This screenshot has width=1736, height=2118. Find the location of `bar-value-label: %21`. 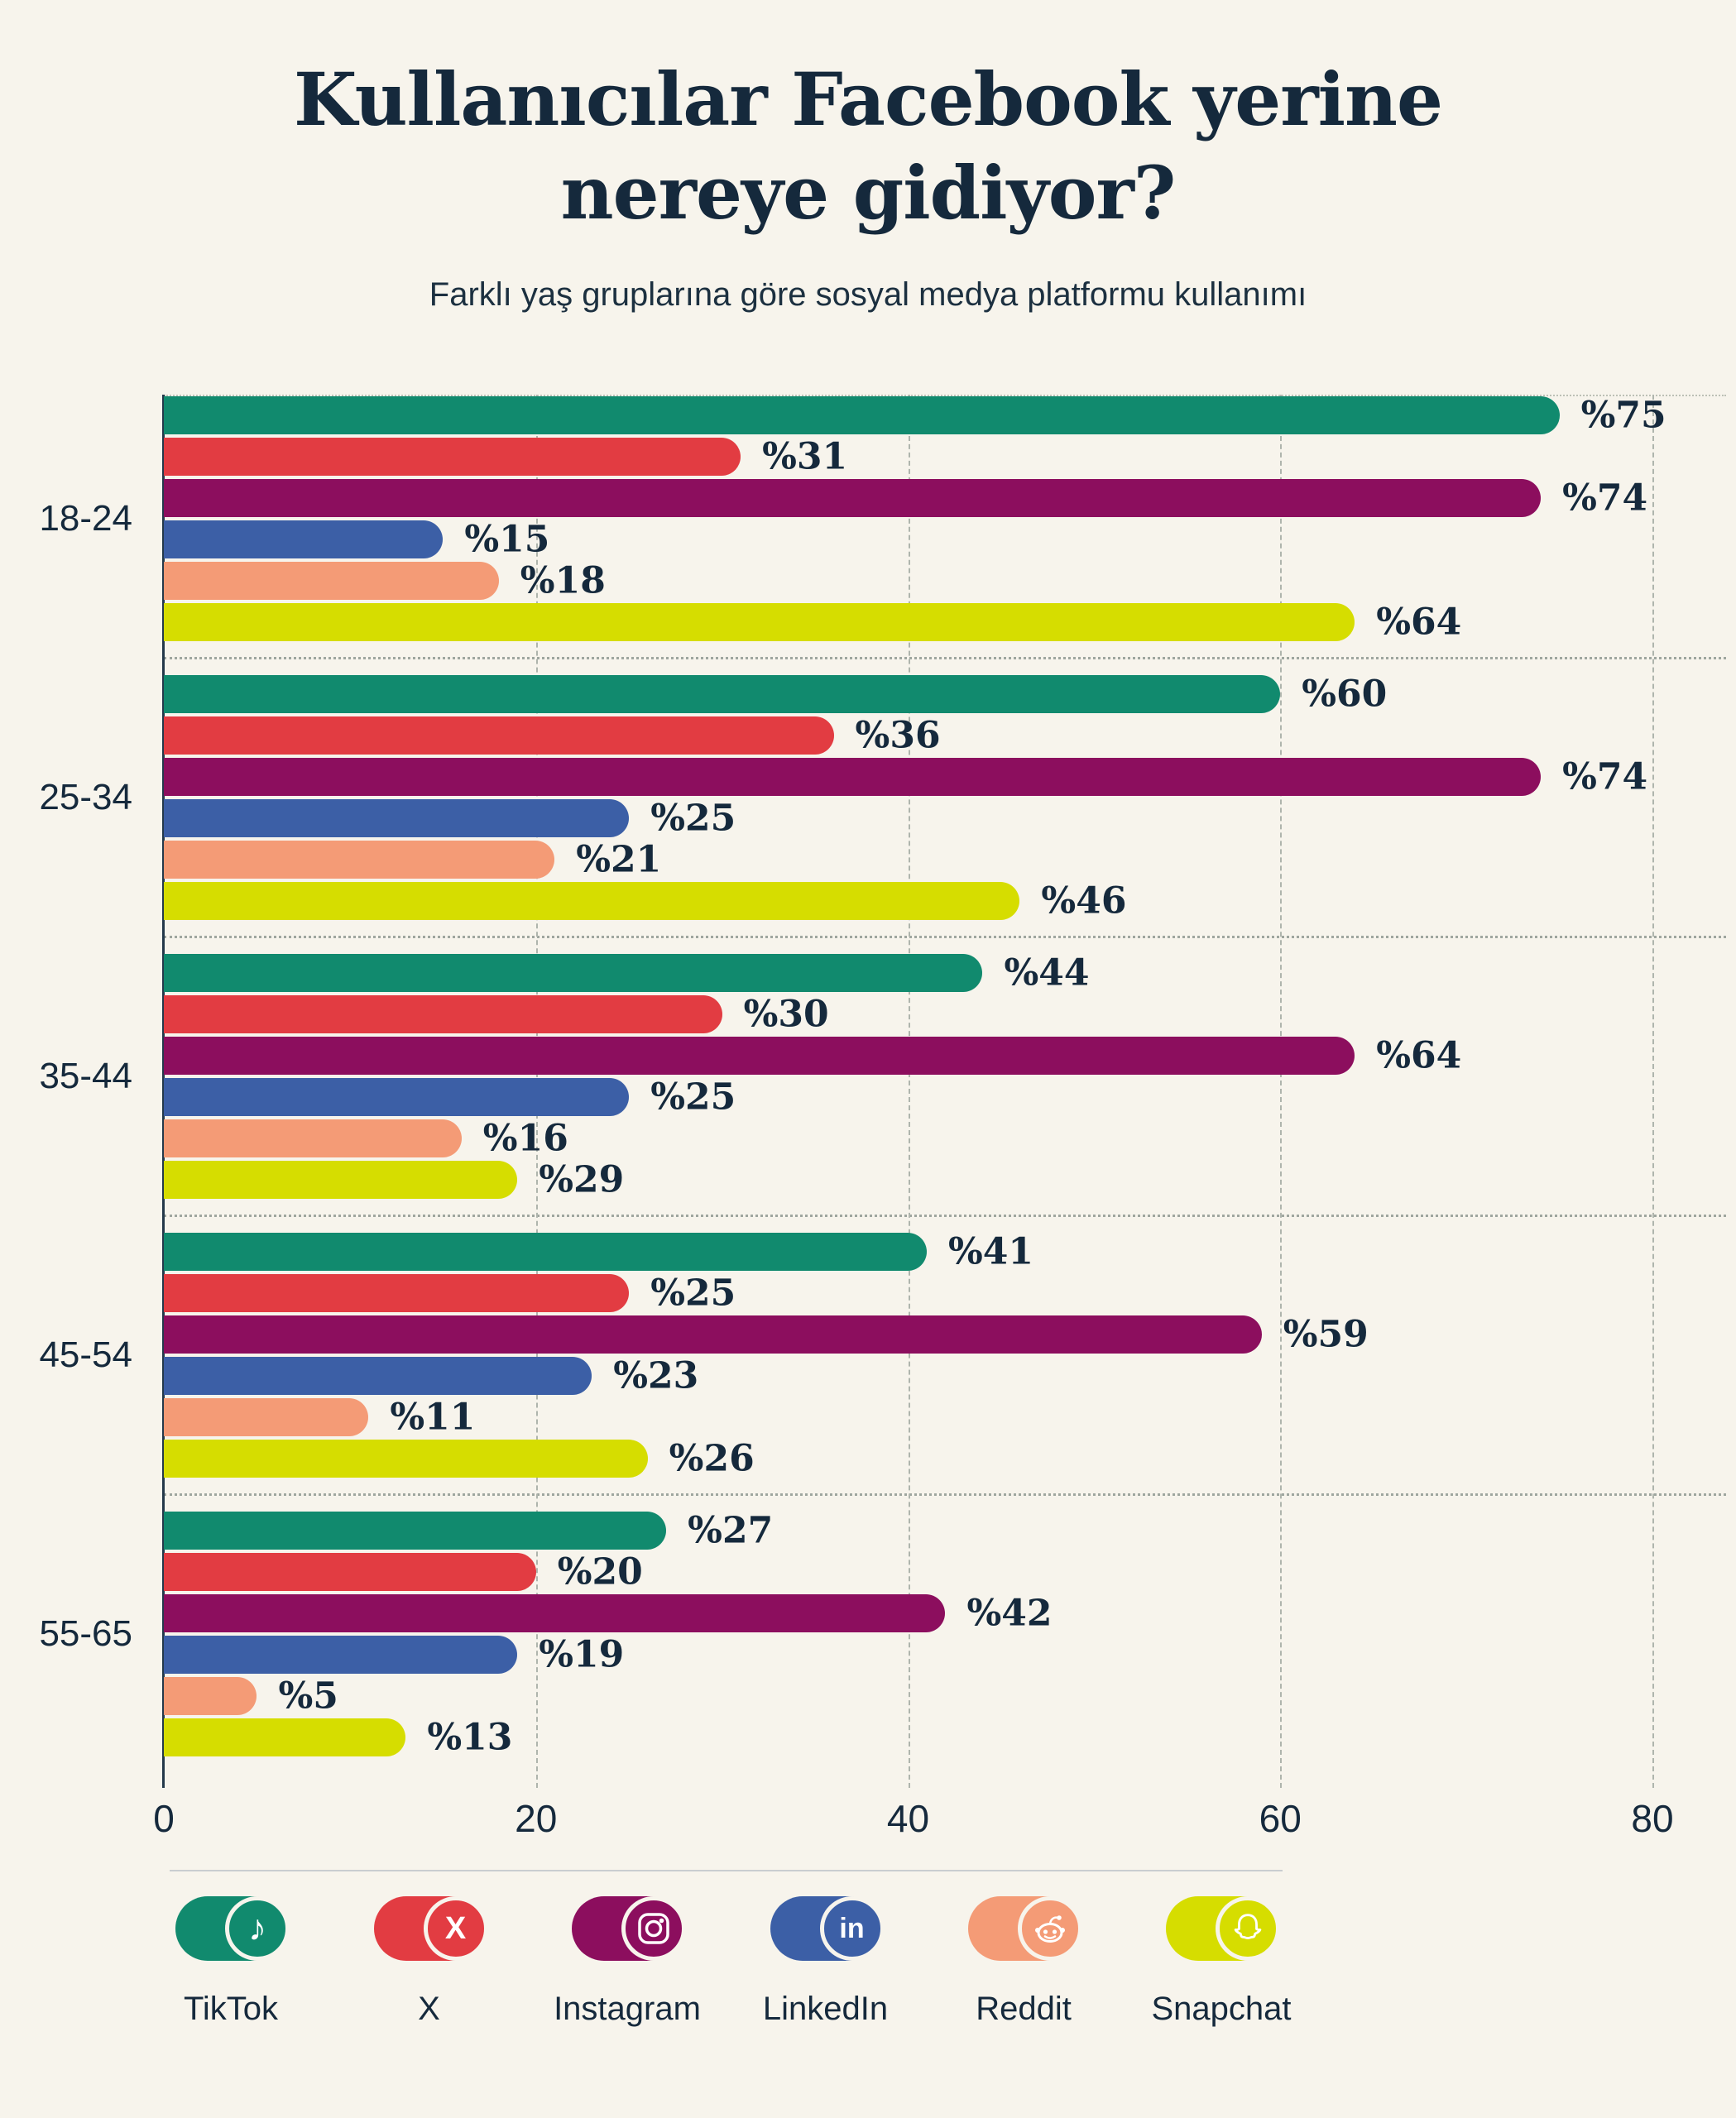

bar-value-label: %21 is located at coordinates (619, 859).